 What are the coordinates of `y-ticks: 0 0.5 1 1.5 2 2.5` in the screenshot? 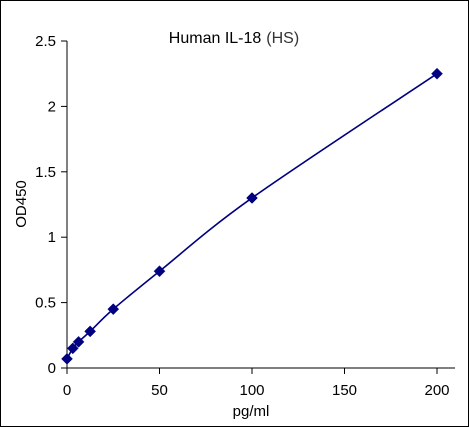 It's located at (51, 205).